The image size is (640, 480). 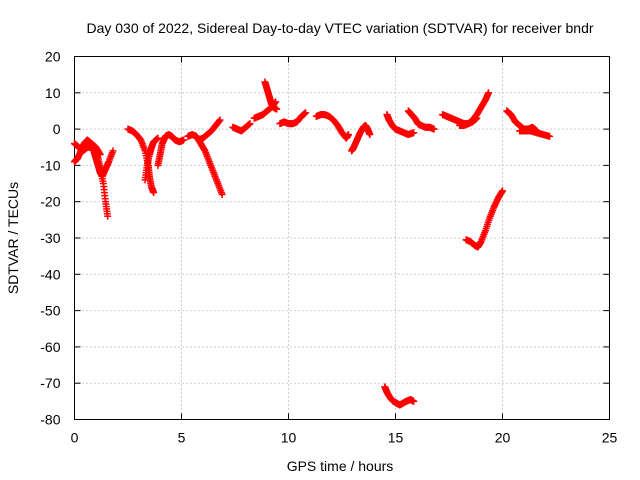 What do you see at coordinates (50, 311) in the screenshot?
I see `y-tick-label: -50` at bounding box center [50, 311].